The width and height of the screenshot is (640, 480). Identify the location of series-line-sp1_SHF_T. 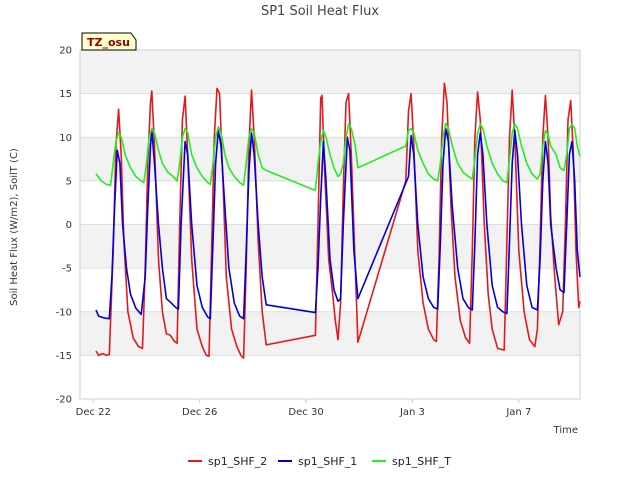
(338, 157).